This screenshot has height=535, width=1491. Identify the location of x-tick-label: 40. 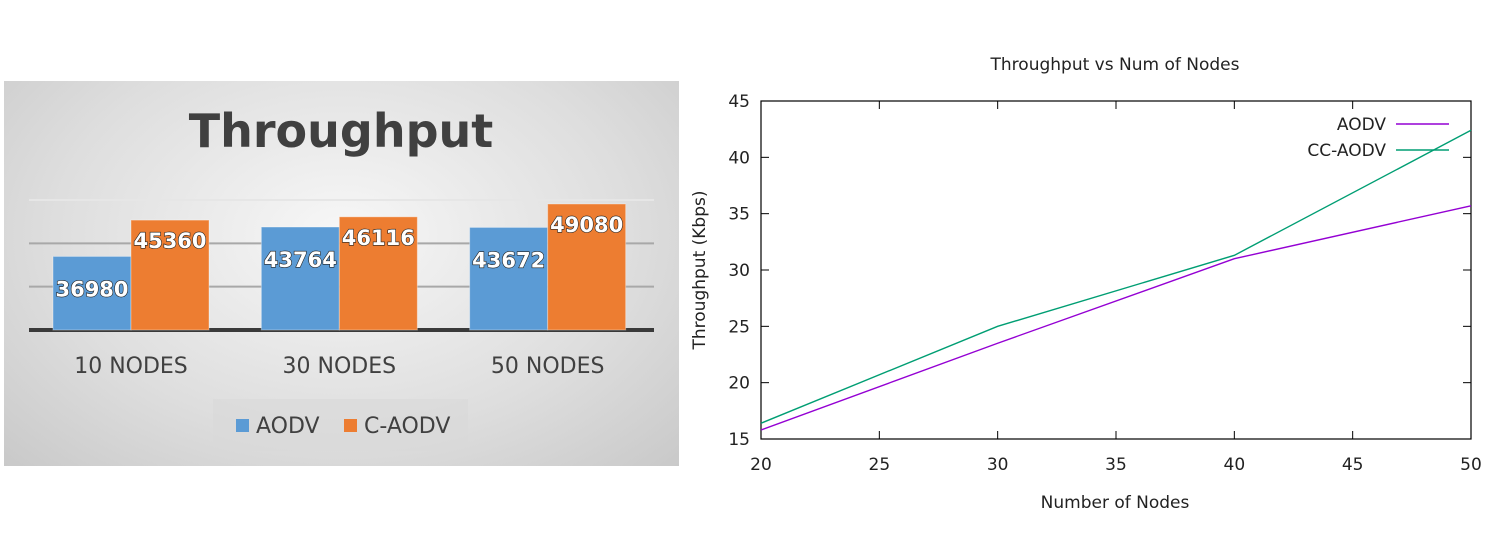
(1235, 465).